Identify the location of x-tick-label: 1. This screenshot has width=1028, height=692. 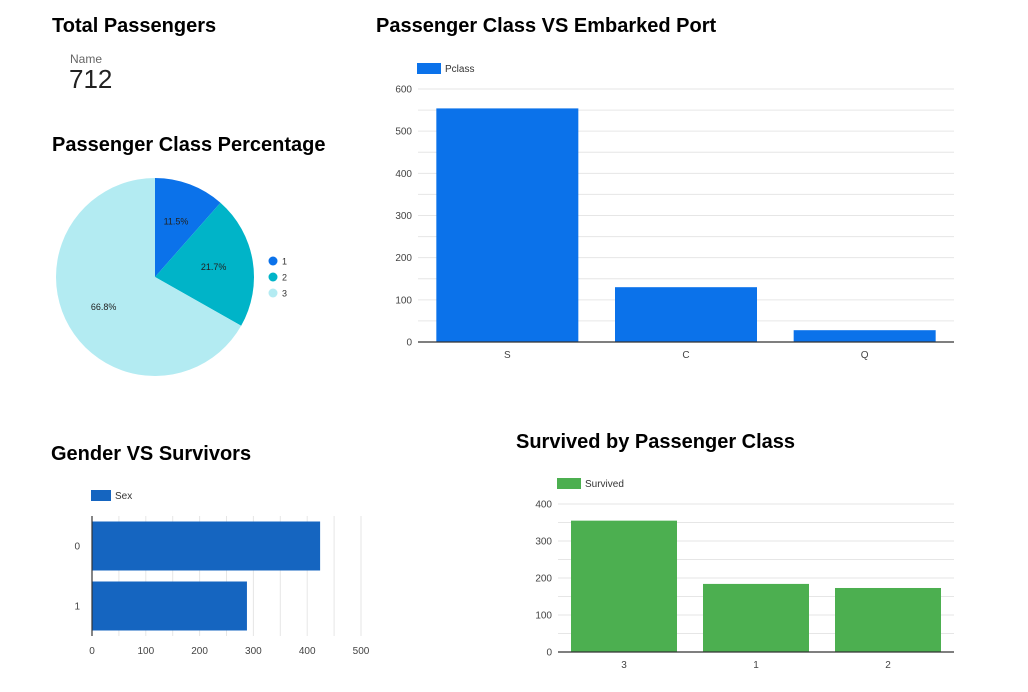
(756, 665).